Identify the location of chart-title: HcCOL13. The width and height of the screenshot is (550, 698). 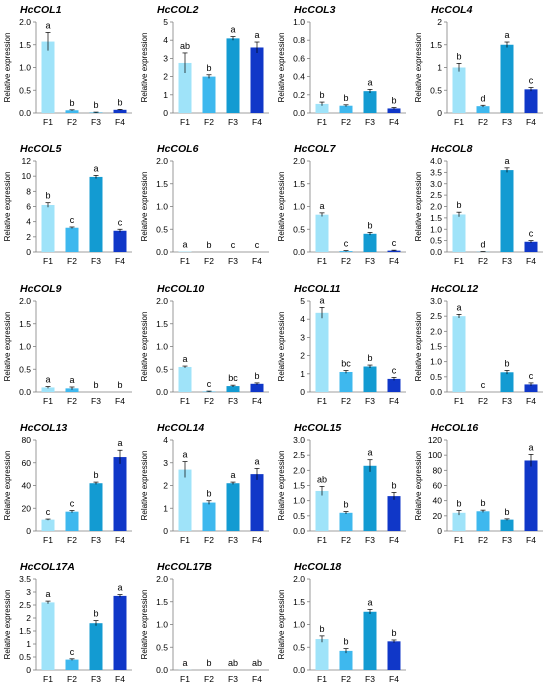
(43, 428).